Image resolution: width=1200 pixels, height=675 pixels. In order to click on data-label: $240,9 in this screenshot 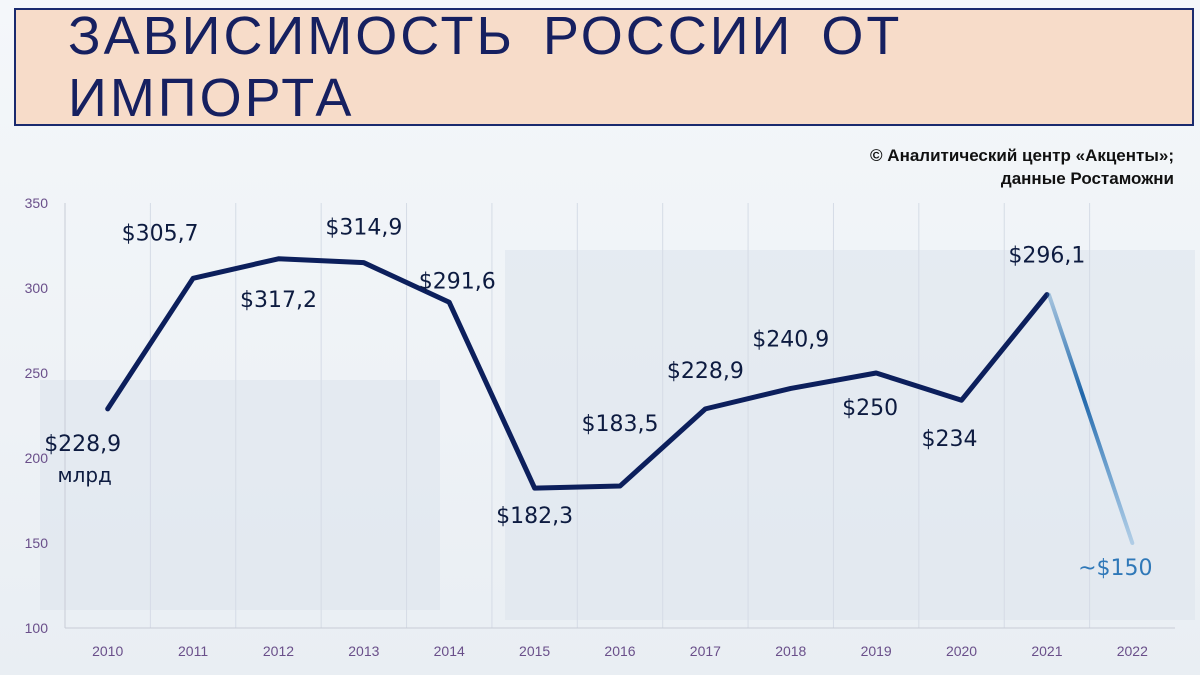, I will do `click(790, 339)`.